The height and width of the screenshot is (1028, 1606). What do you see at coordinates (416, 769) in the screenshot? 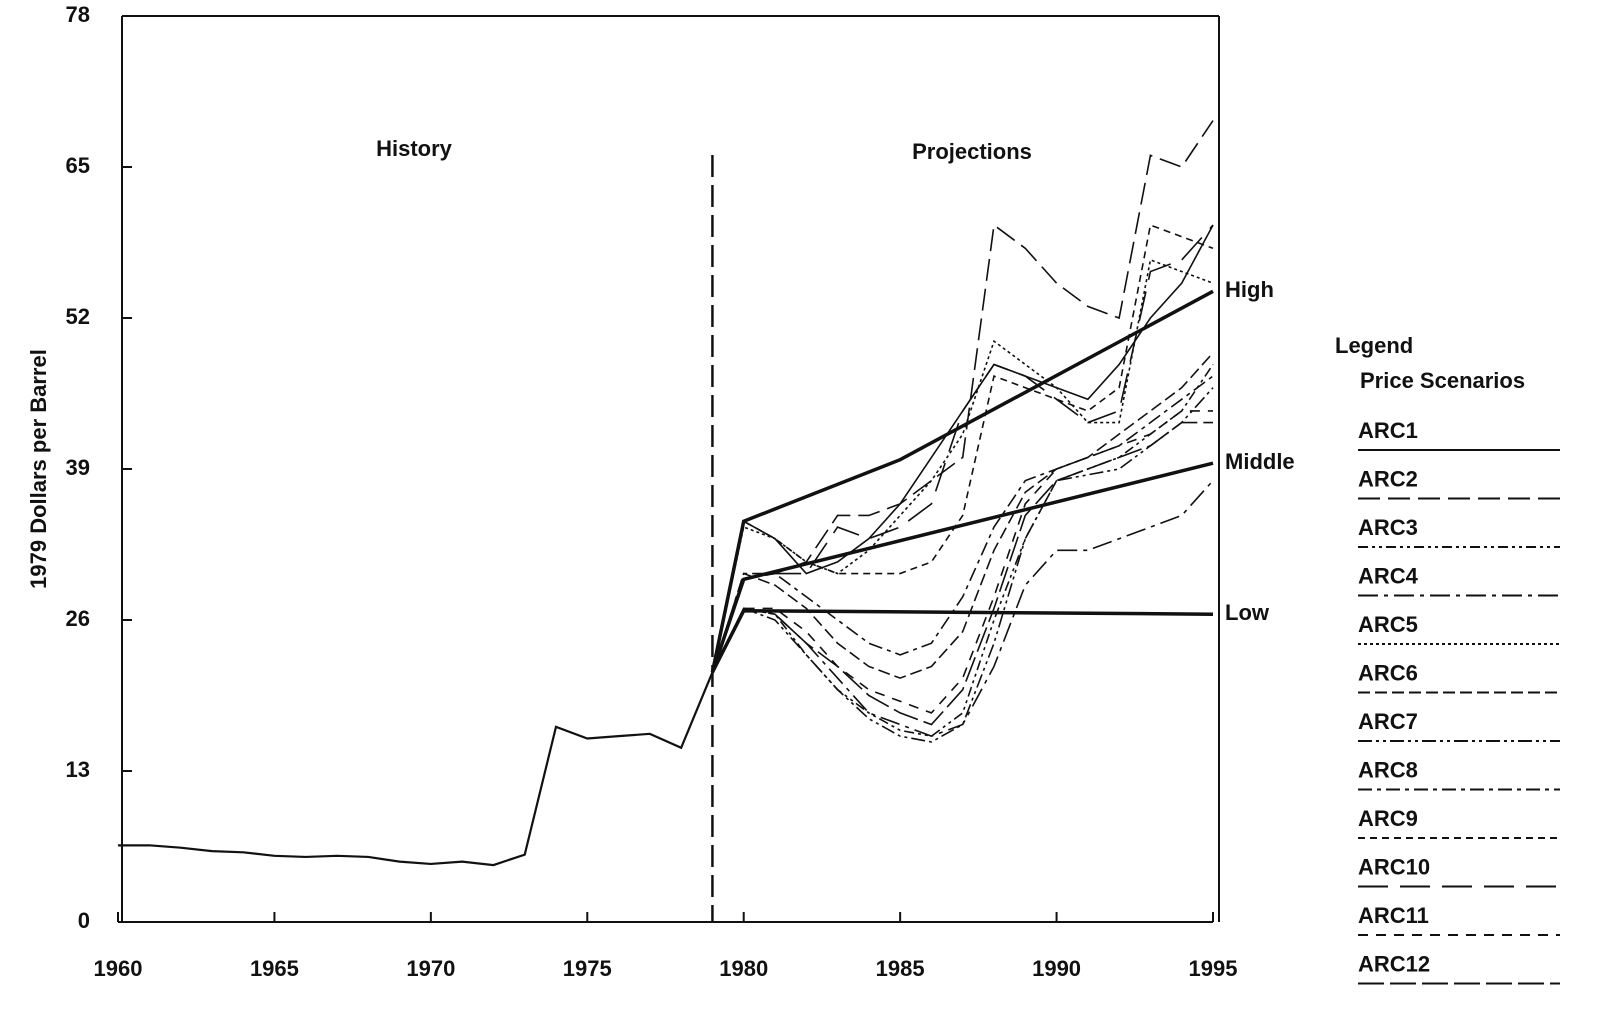
I see `history-line` at bounding box center [416, 769].